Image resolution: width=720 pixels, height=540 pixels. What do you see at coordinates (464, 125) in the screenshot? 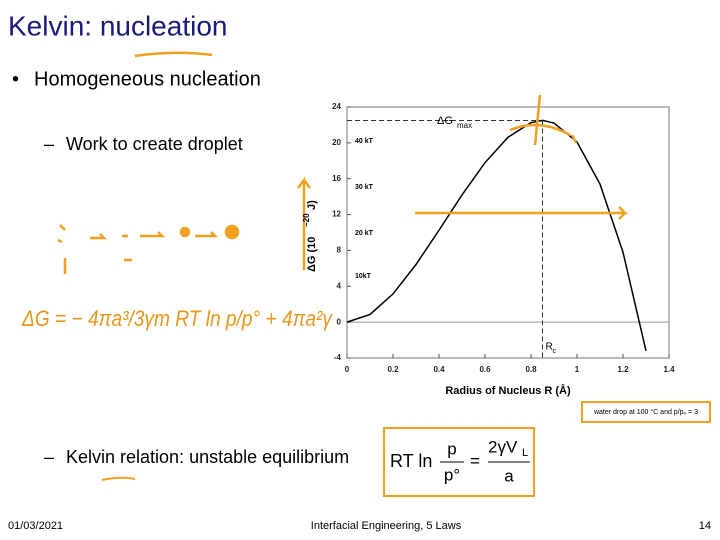
I see `peak-label-sub: max` at bounding box center [464, 125].